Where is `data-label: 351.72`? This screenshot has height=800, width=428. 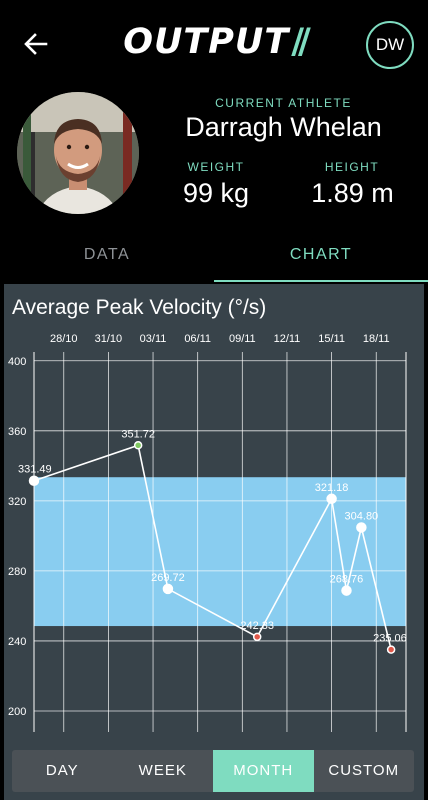 data-label: 351.72 is located at coordinates (138, 434).